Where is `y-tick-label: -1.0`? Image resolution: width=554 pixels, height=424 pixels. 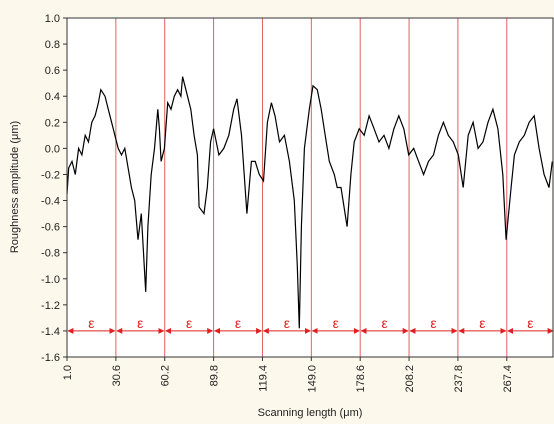
y-tick-label: -1.0 is located at coordinates (50, 280).